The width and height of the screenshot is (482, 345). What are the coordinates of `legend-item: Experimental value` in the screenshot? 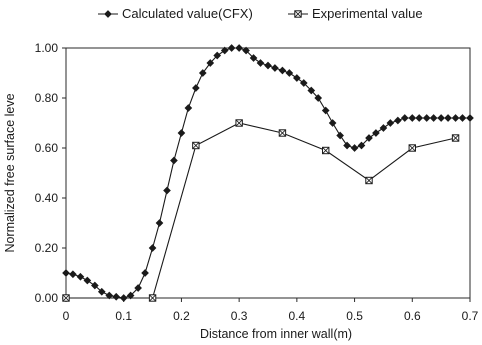 It's located at (355, 13).